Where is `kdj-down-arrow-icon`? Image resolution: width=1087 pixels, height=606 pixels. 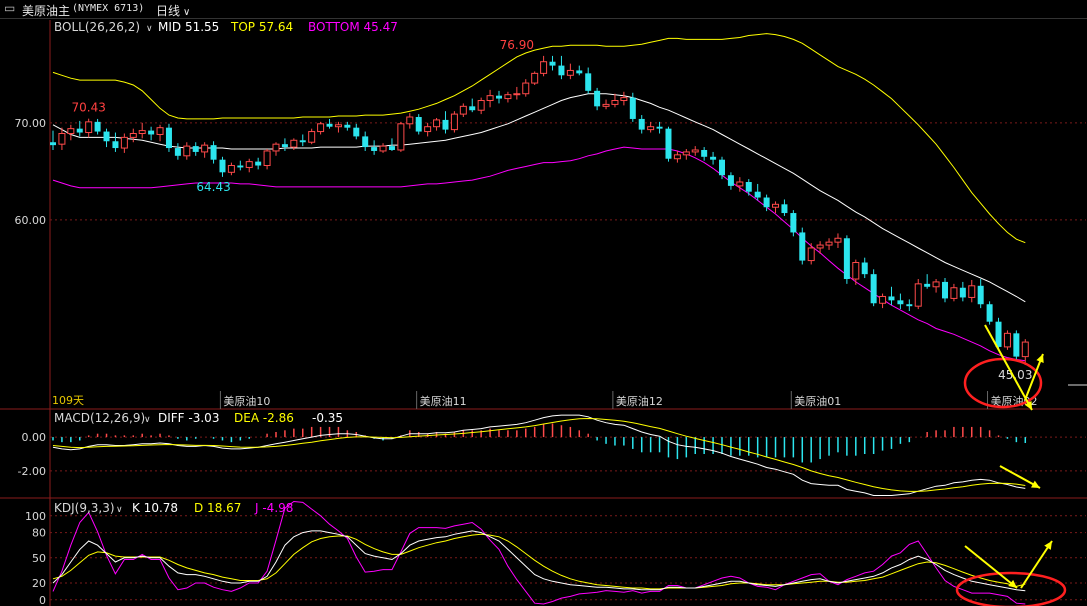 kdj-down-arrow-icon is located at coordinates (991, 567).